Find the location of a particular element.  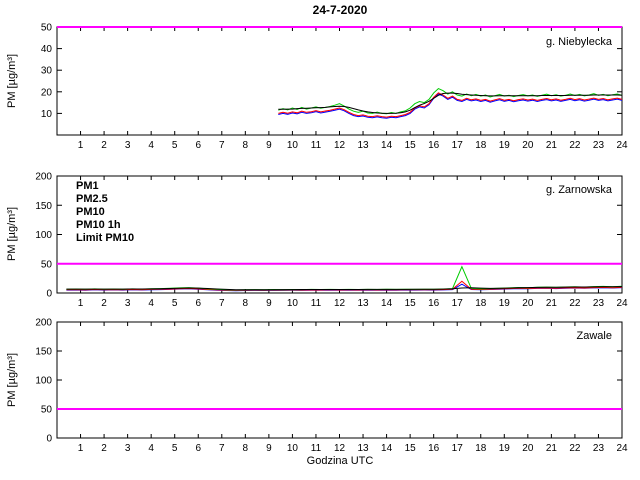

legend: PM1 PM2.5 PM10 PM10 1h Limit PM10 is located at coordinates (105, 212).